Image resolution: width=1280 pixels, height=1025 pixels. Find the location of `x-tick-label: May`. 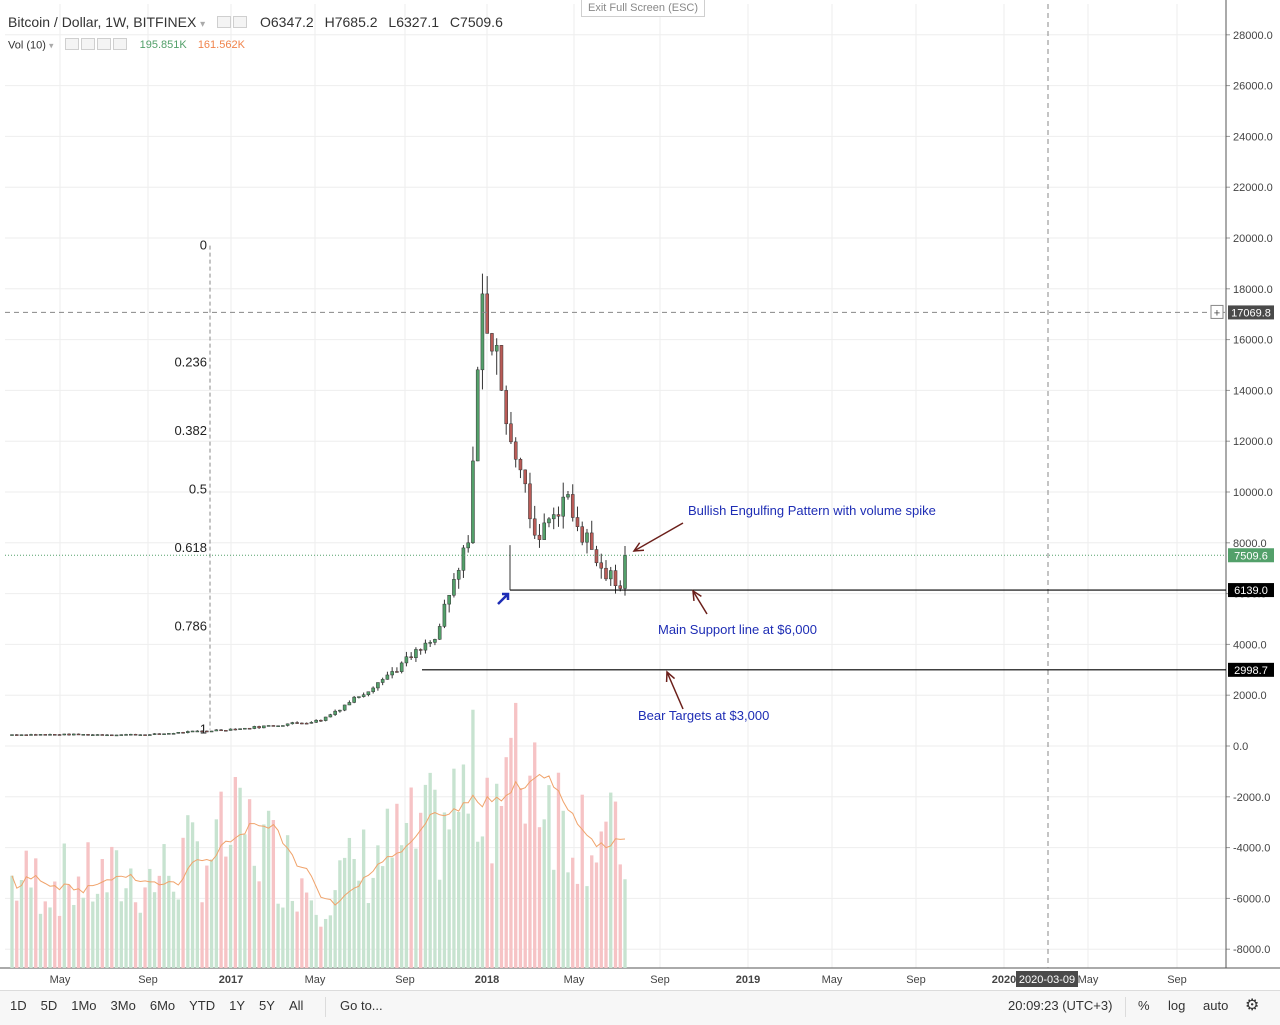

x-tick-label: May is located at coordinates (574, 980).